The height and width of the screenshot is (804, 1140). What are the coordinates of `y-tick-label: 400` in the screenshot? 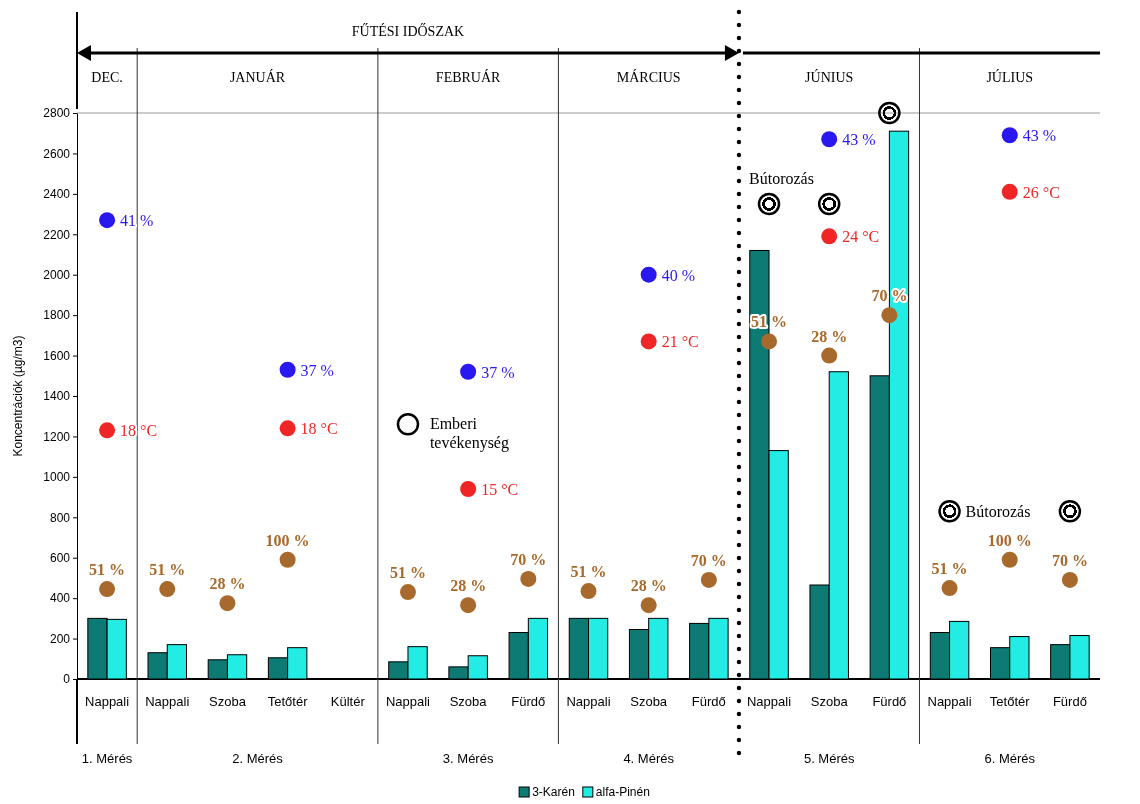 It's located at (60, 598).